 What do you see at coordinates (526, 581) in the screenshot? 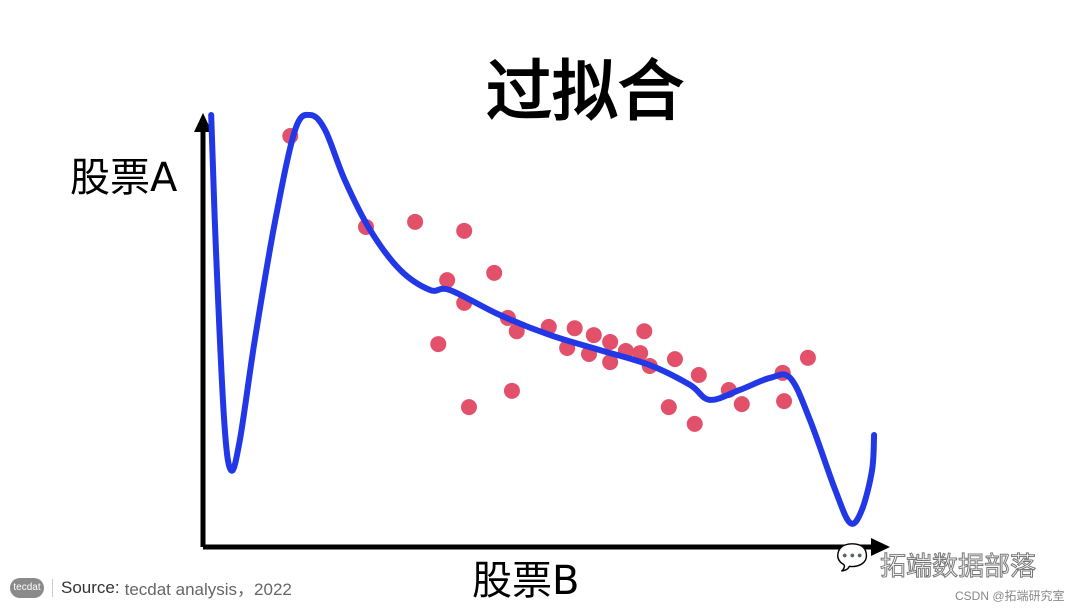
I see `x-axis-label: 股票B` at bounding box center [526, 581].